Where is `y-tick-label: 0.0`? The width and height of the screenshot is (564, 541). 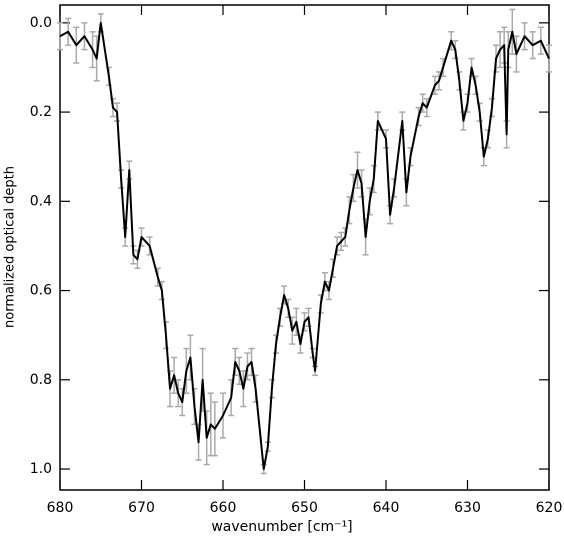 y-tick-label: 0.0 is located at coordinates (41, 23).